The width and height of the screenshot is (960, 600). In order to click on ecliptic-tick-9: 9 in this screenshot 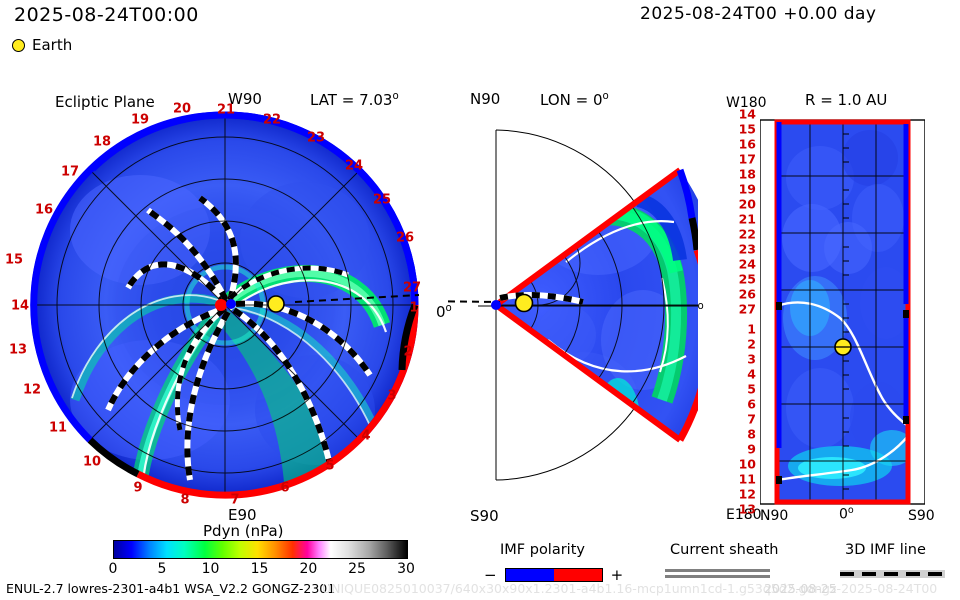, I will do `click(138, 488)`.